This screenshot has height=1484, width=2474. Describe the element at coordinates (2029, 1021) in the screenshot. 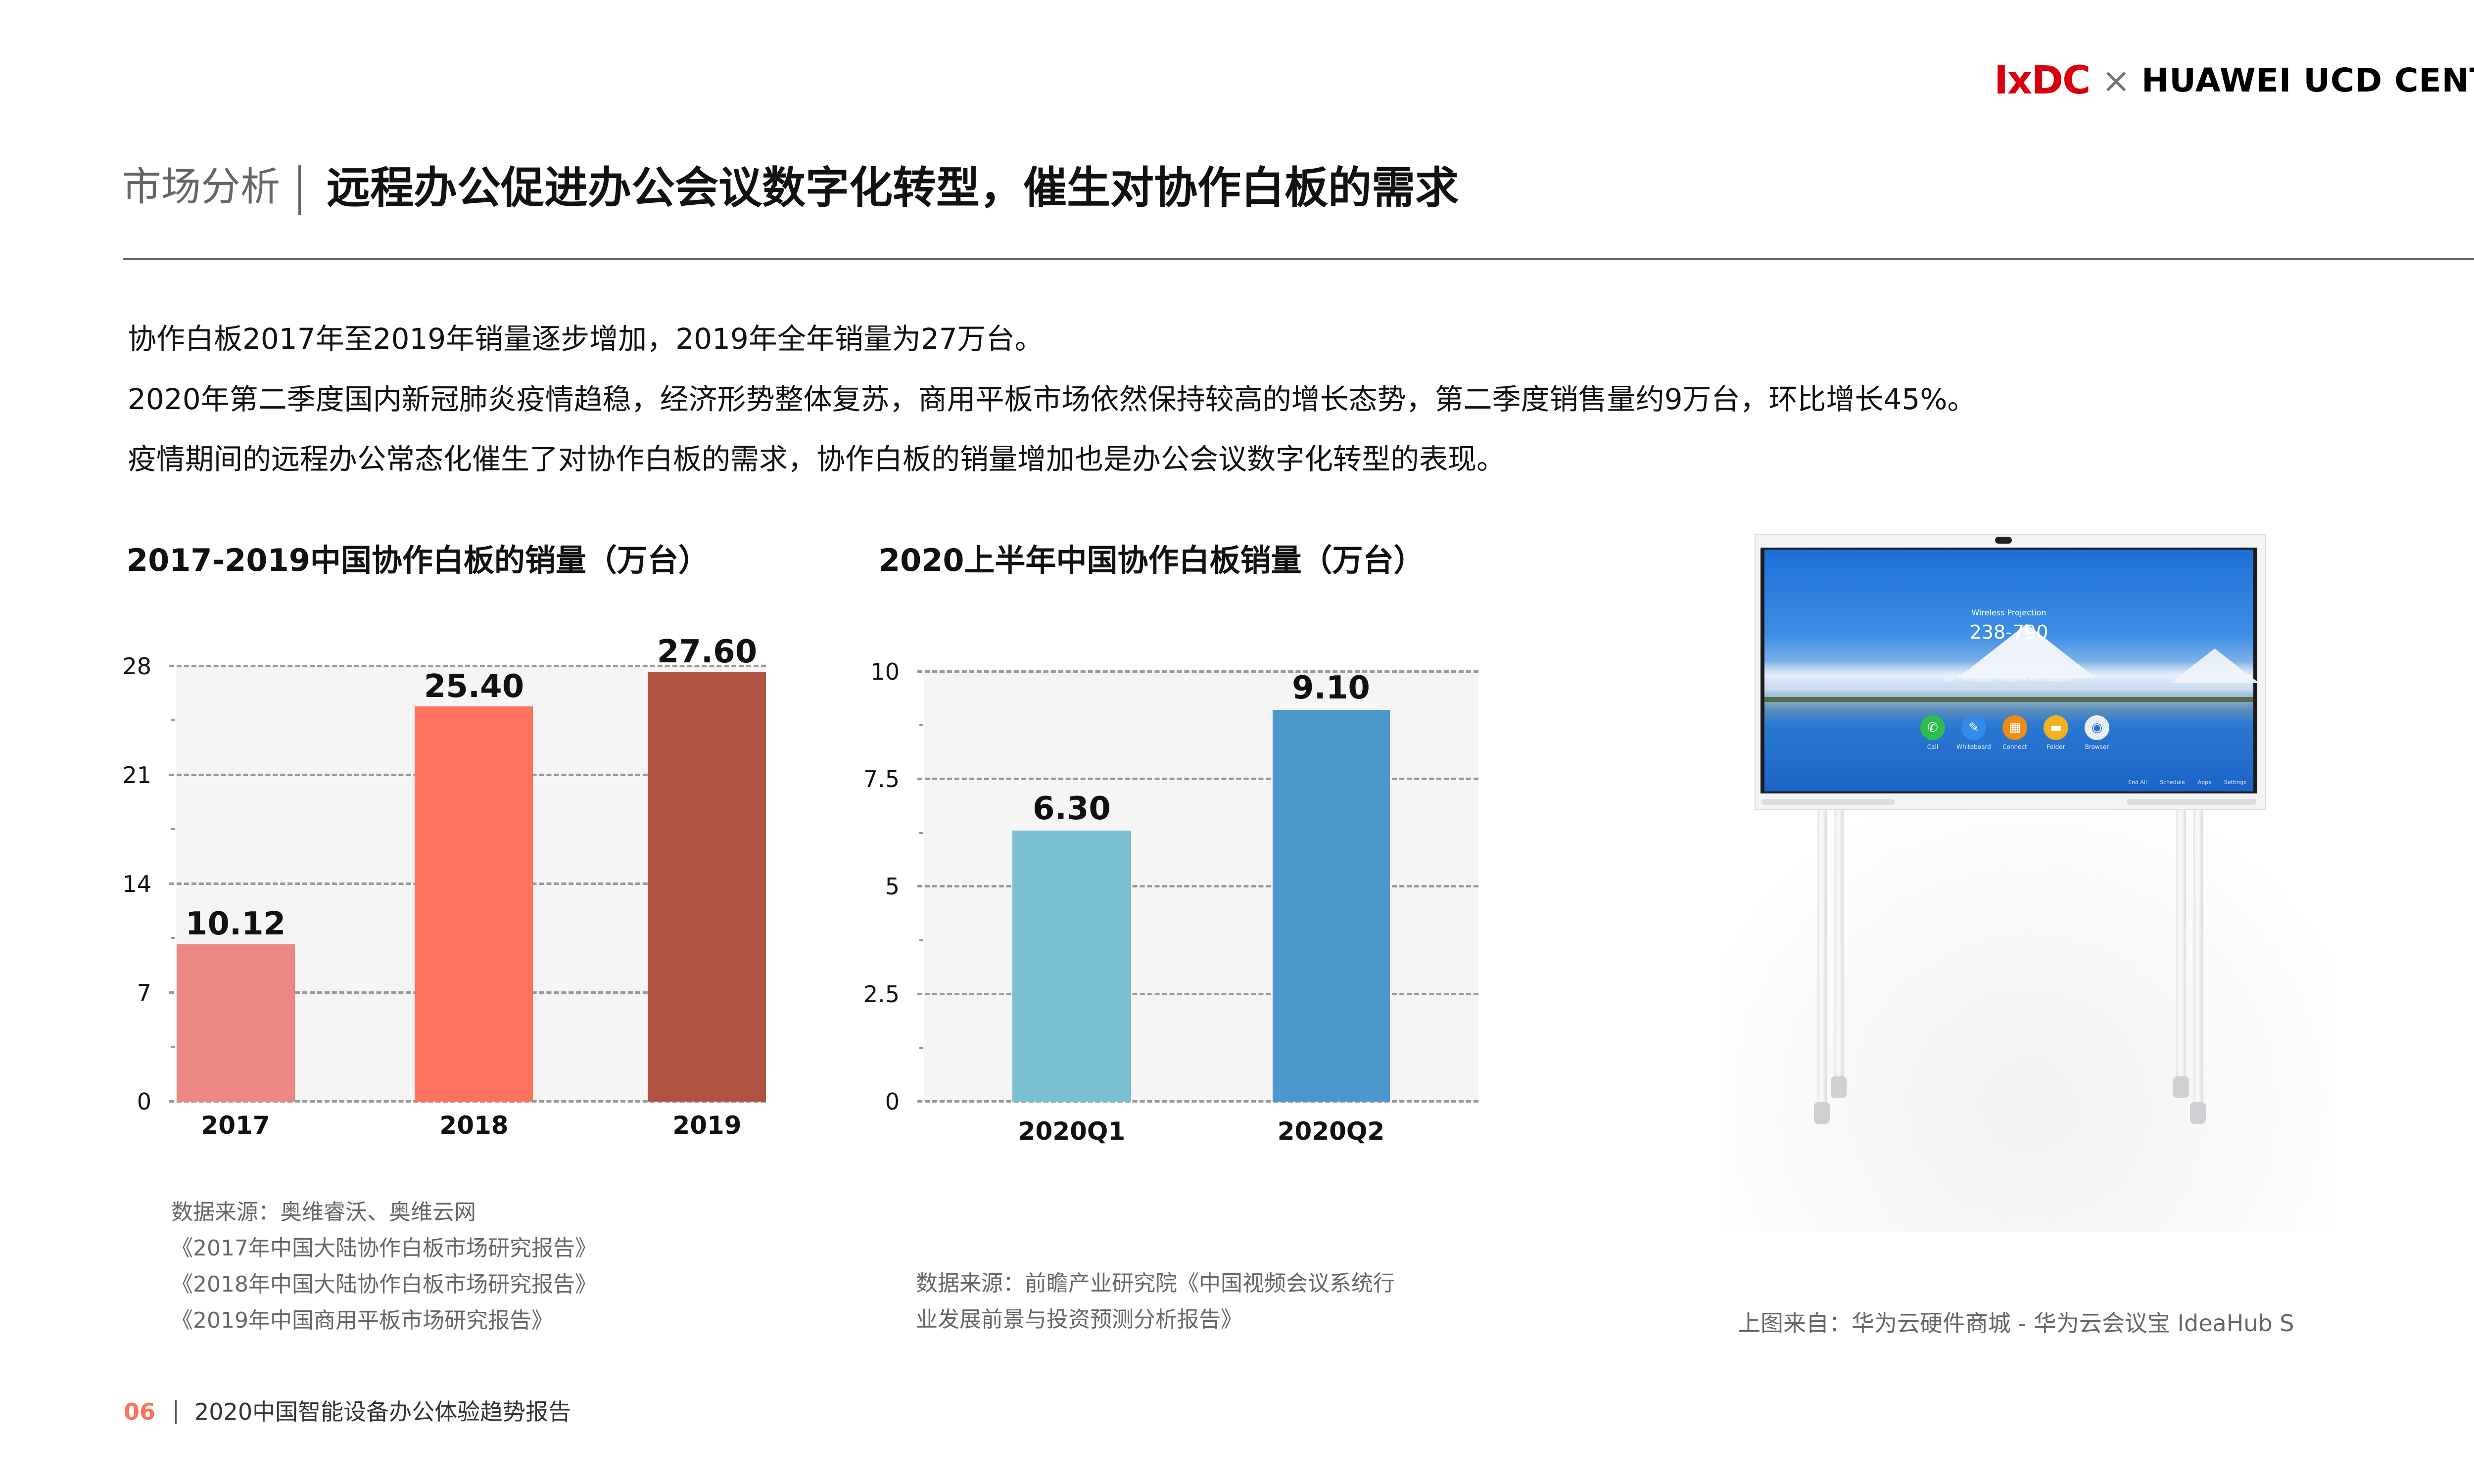

I see `device-shadow-backdrop` at that location.